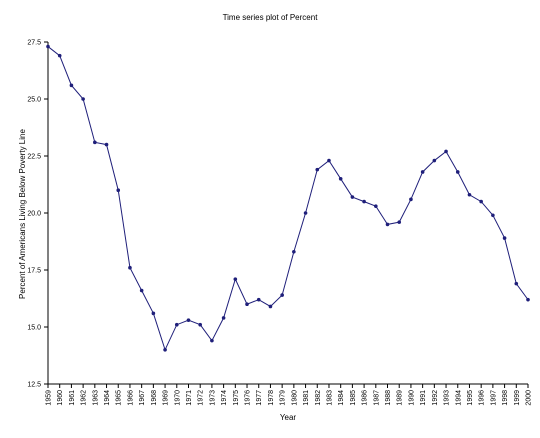 Image resolution: width=540 pixels, height=438 pixels. What do you see at coordinates (458, 398) in the screenshot?
I see `x-tick-label: 1994` at bounding box center [458, 398].